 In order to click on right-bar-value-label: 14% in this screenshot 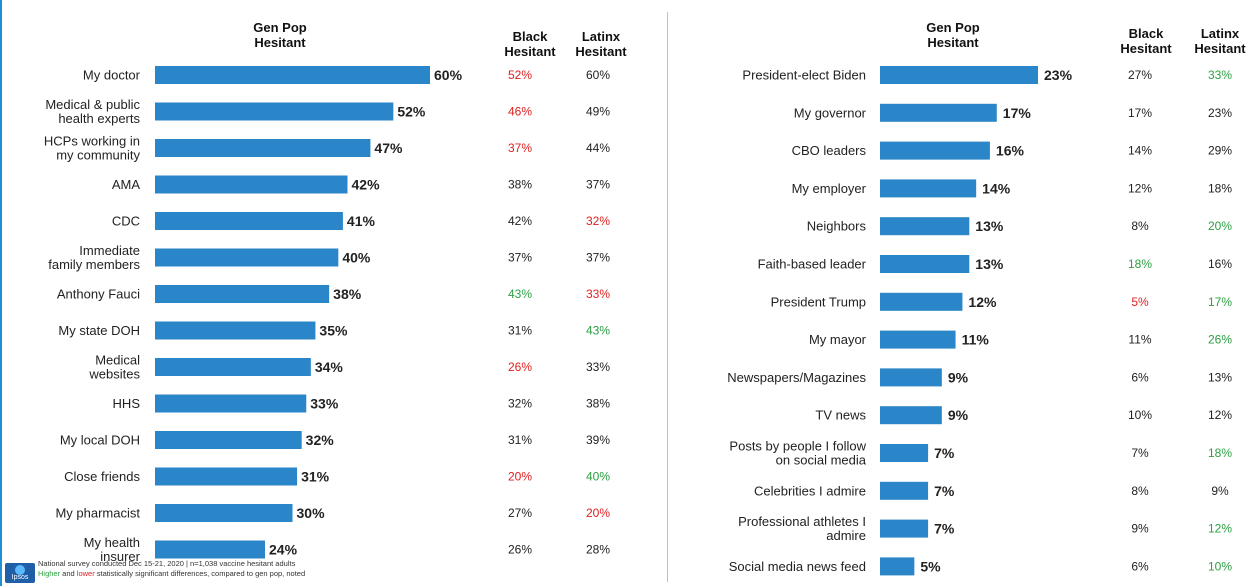, I will do `click(996, 188)`.